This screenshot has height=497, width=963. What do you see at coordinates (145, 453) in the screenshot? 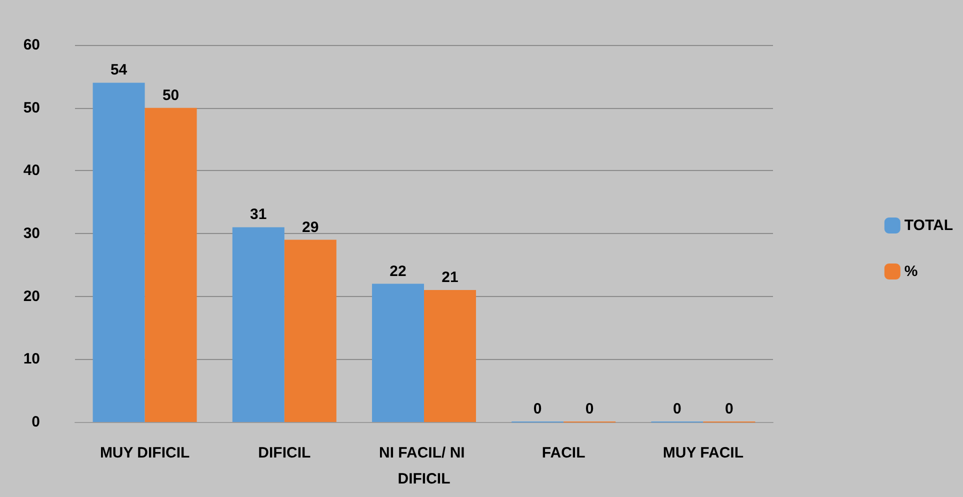
I see `x-tick-label: MUY DIFICIL` at bounding box center [145, 453].